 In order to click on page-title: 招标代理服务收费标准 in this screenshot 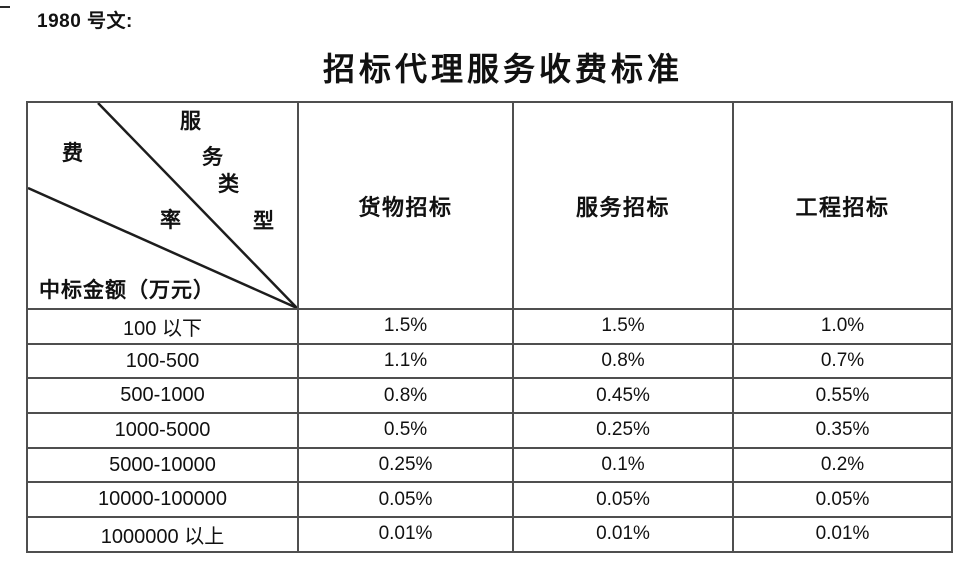, I will do `click(502, 69)`.